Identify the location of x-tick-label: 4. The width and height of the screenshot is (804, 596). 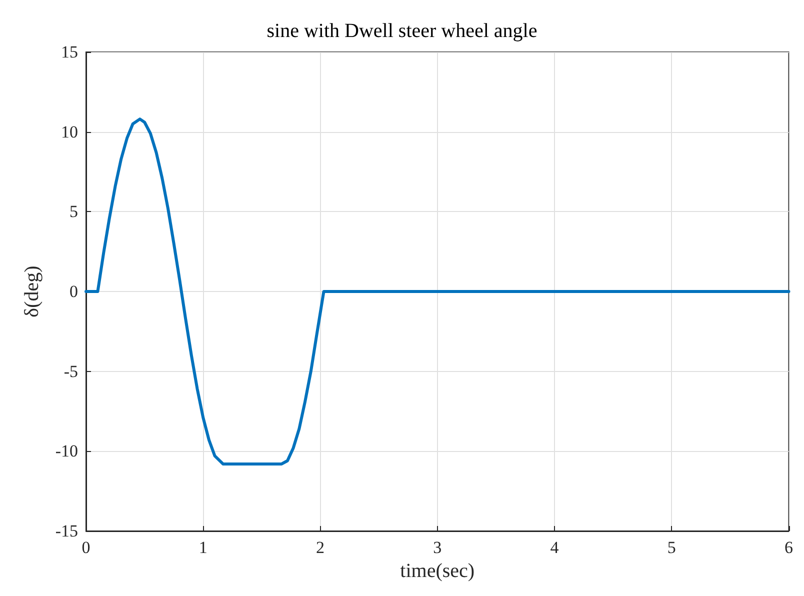
(555, 547).